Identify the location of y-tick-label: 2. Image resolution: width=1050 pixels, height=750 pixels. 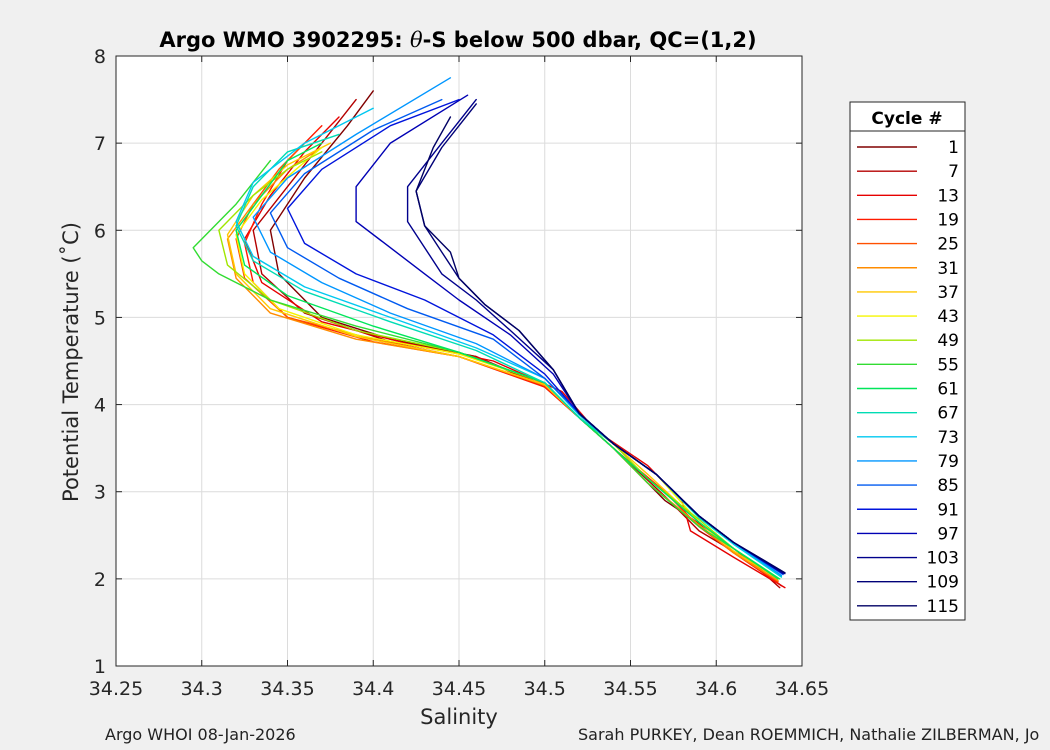
(100, 580).